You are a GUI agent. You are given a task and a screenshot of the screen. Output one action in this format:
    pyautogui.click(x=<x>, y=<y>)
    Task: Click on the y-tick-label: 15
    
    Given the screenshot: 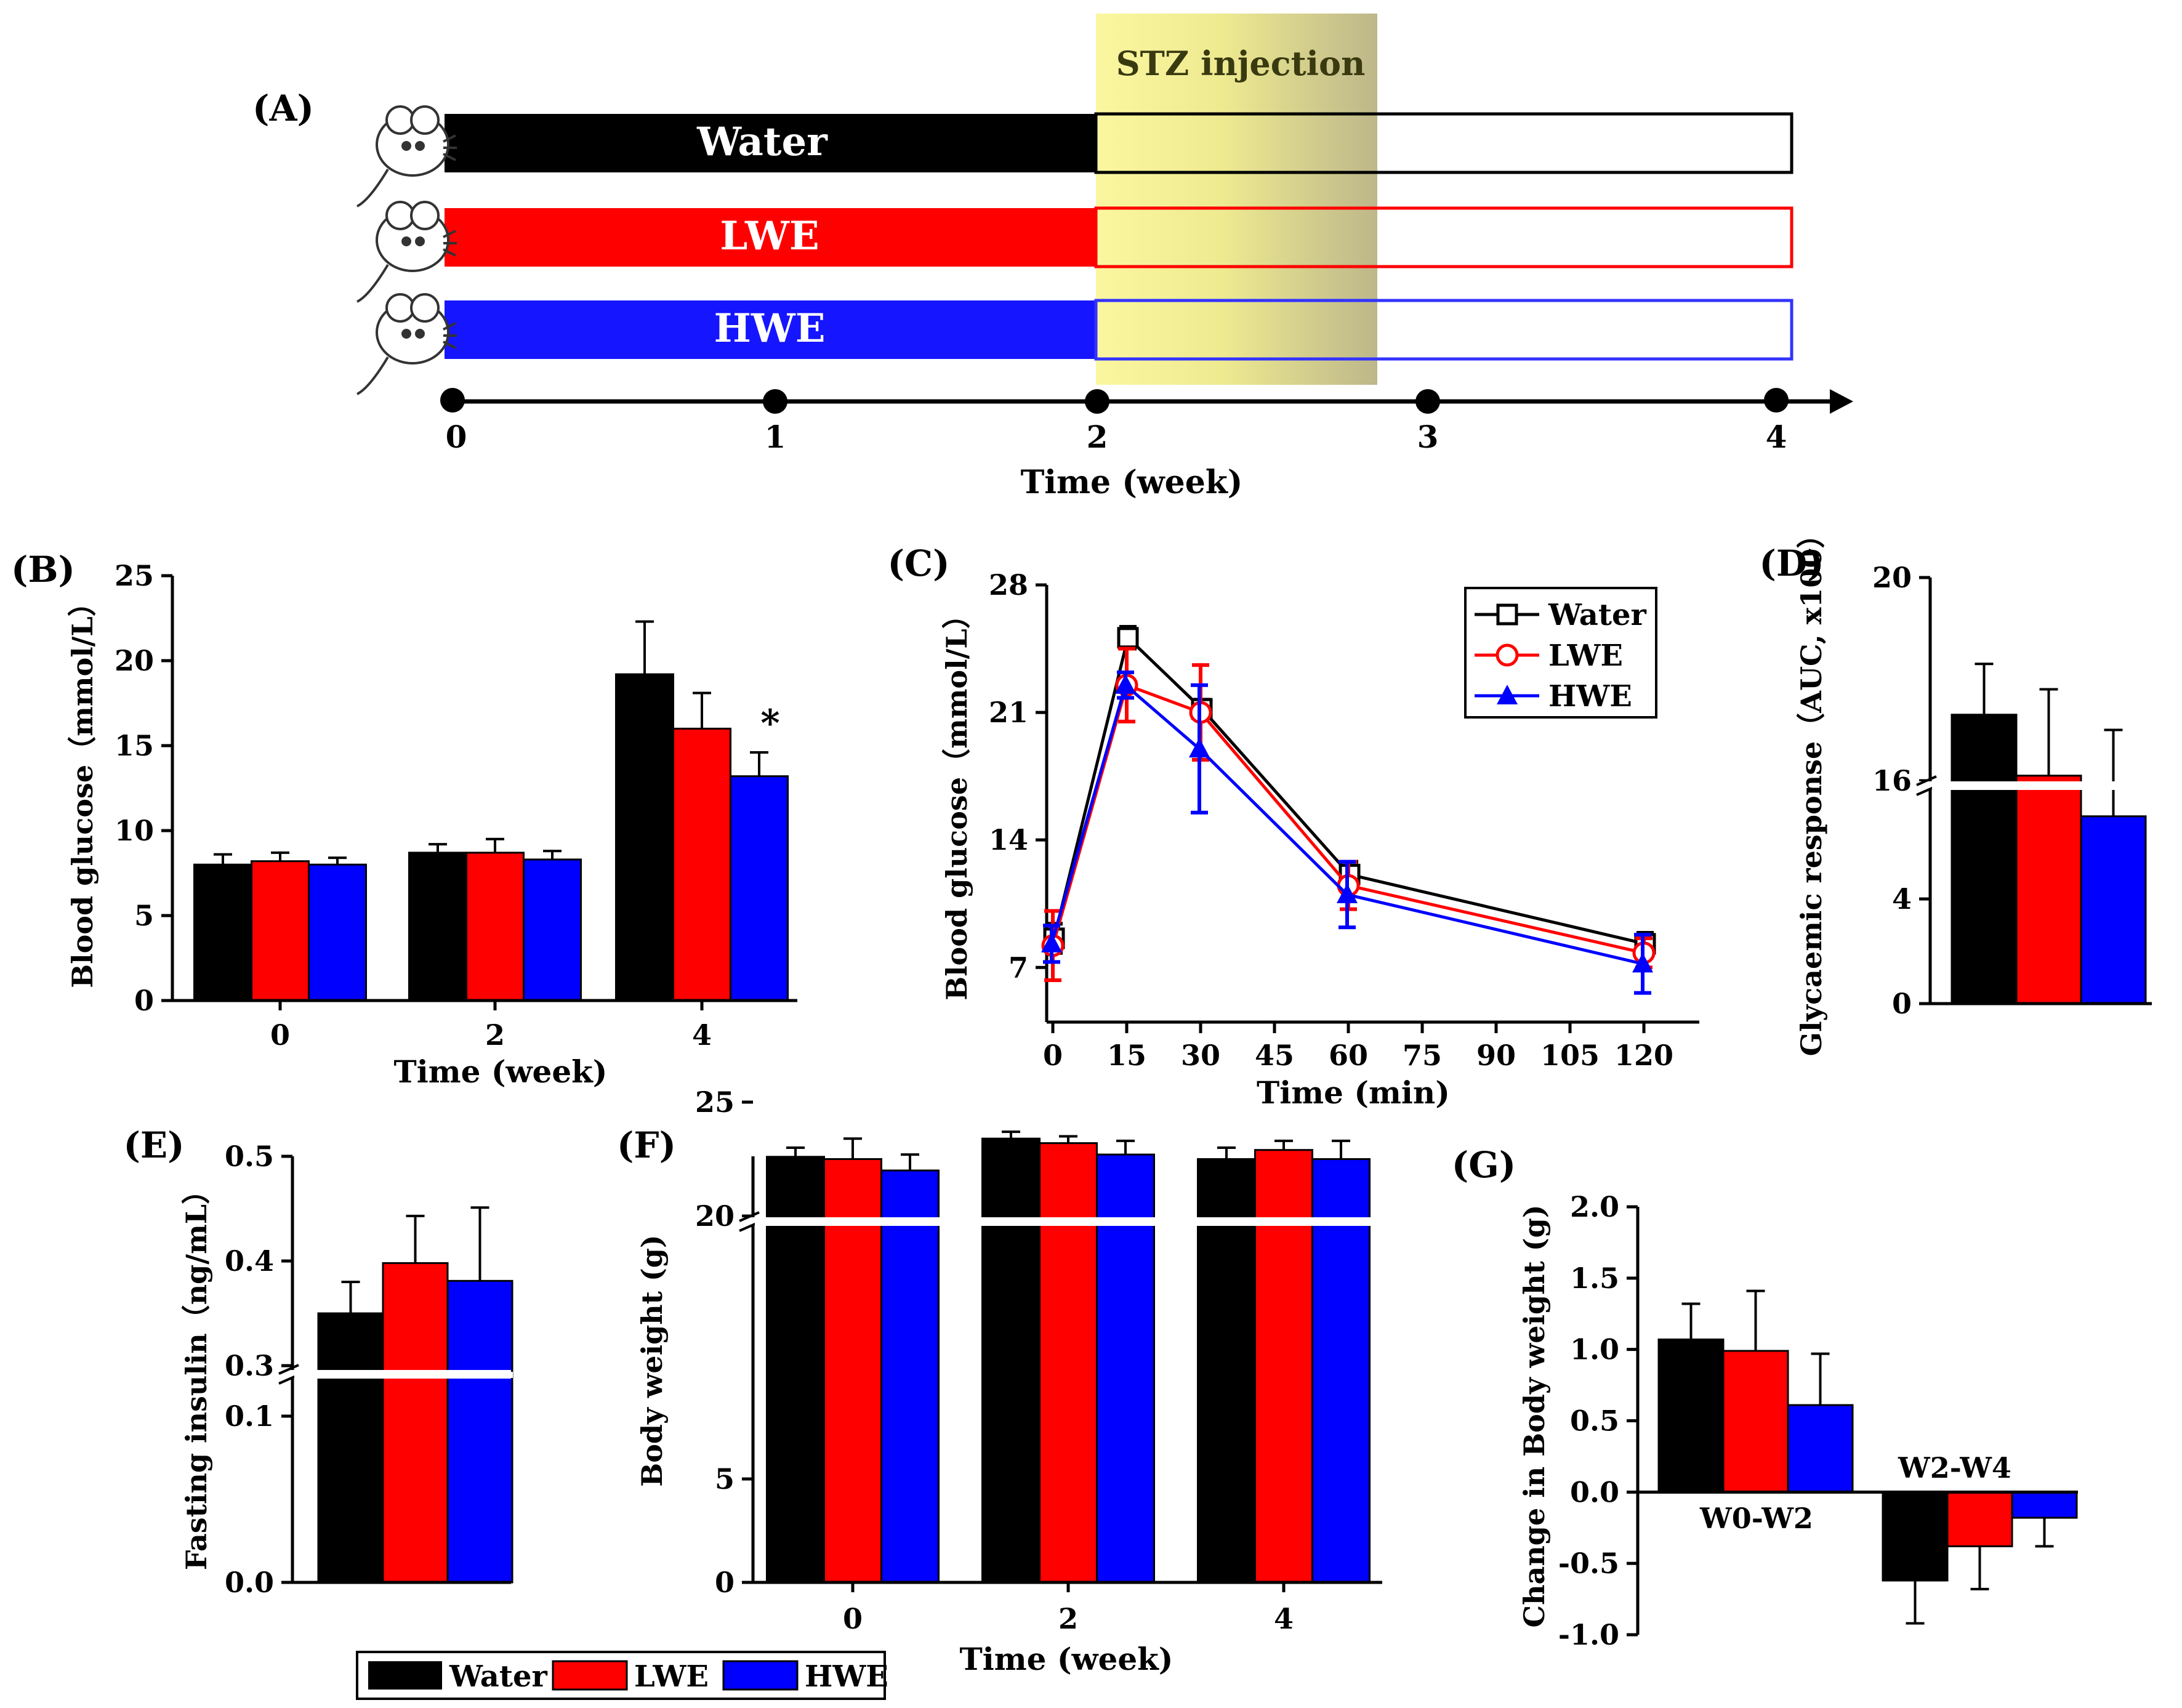 What is the action you would take?
    pyautogui.click(x=134, y=745)
    